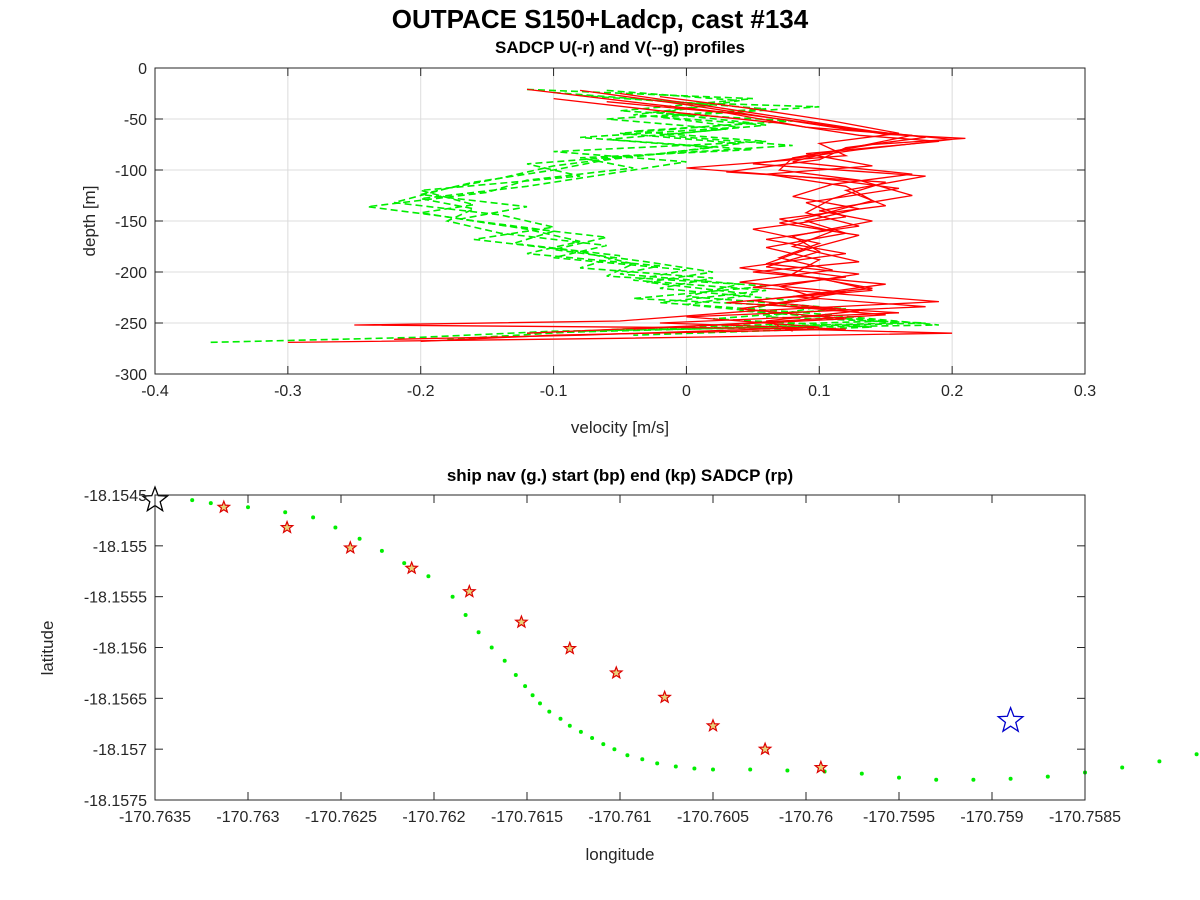  Describe the element at coordinates (600, 19) in the screenshot. I see `figure-title: OUTPACE S150+Ladcp, cast #134` at that location.